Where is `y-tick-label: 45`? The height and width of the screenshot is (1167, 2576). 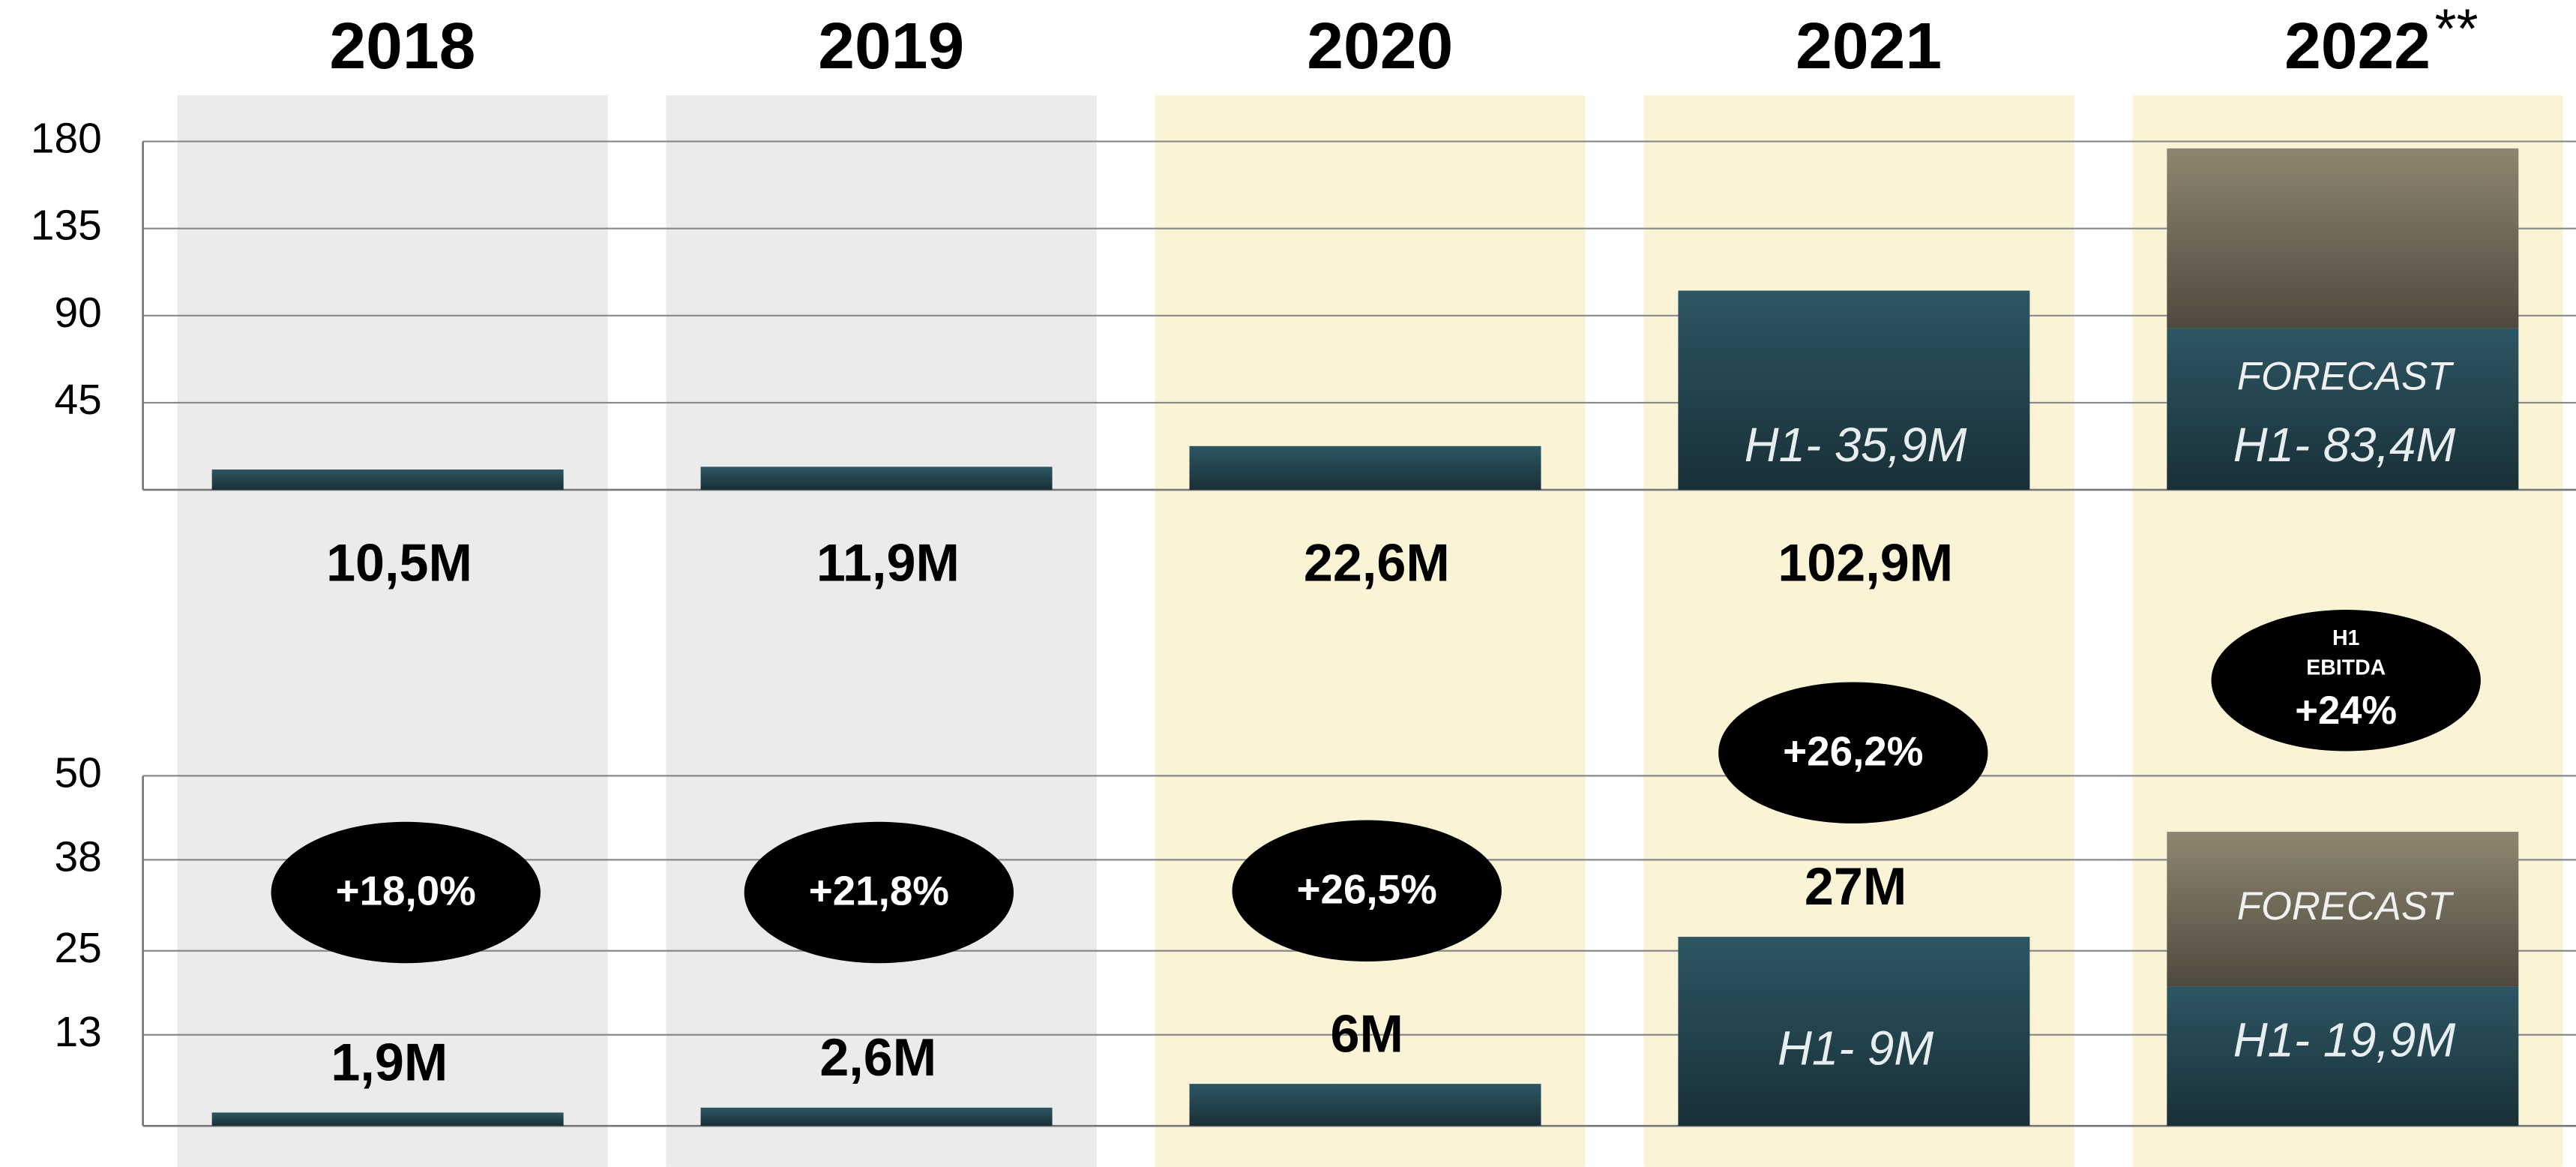 y-tick-label: 45 is located at coordinates (77, 400).